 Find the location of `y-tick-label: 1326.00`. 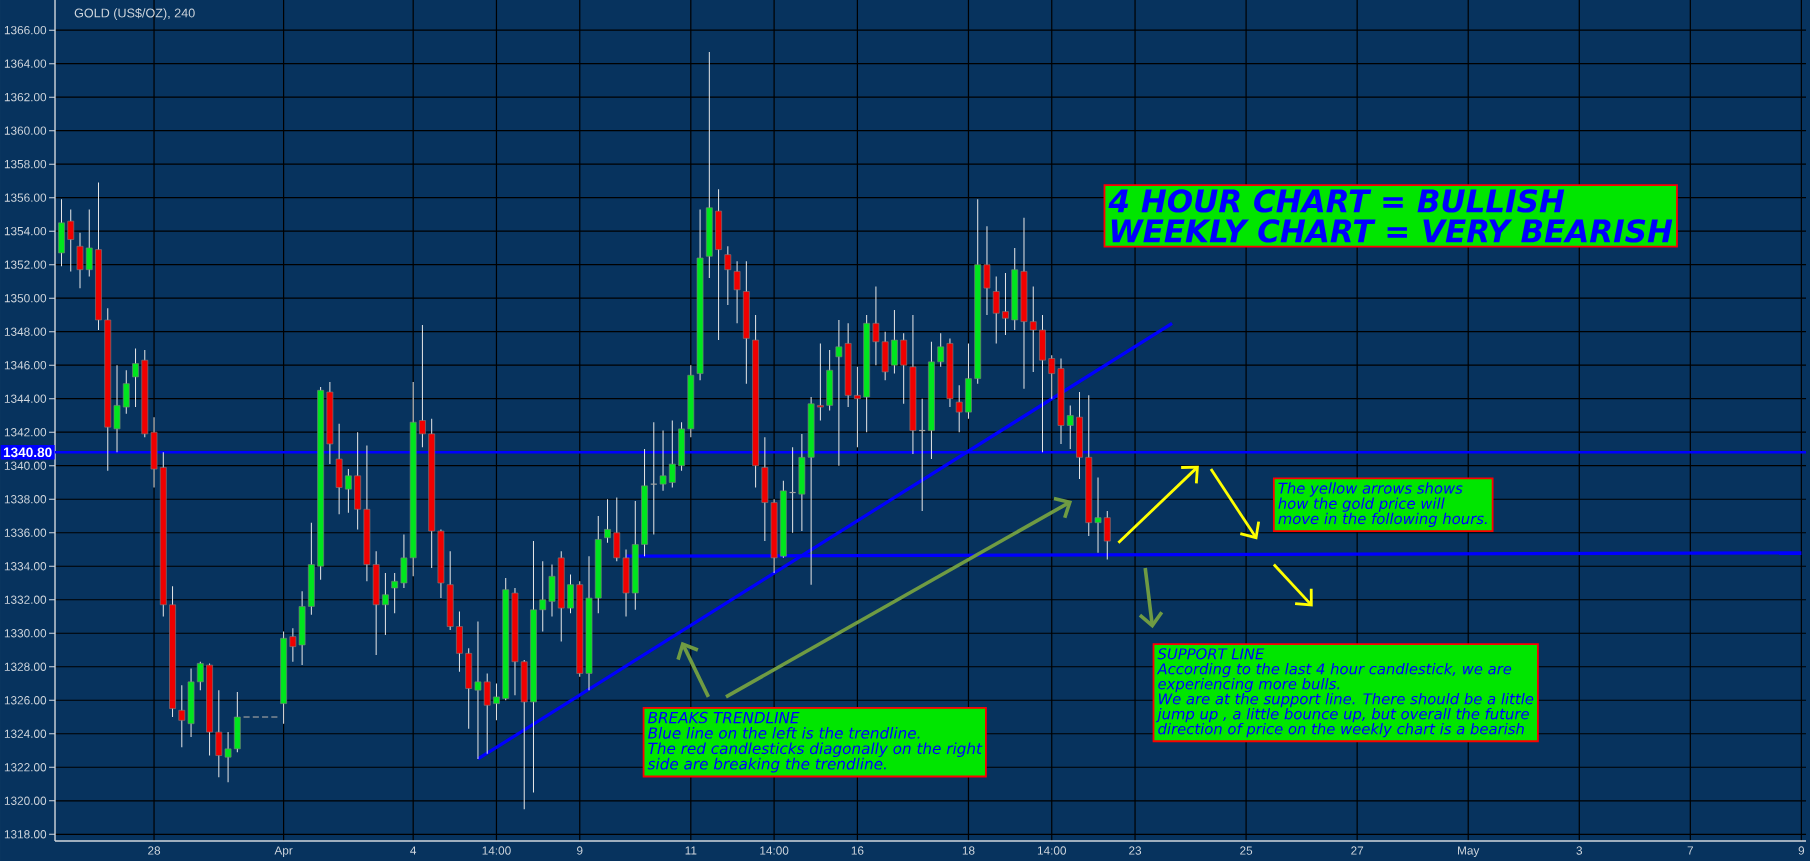

y-tick-label: 1326.00 is located at coordinates (25, 700).